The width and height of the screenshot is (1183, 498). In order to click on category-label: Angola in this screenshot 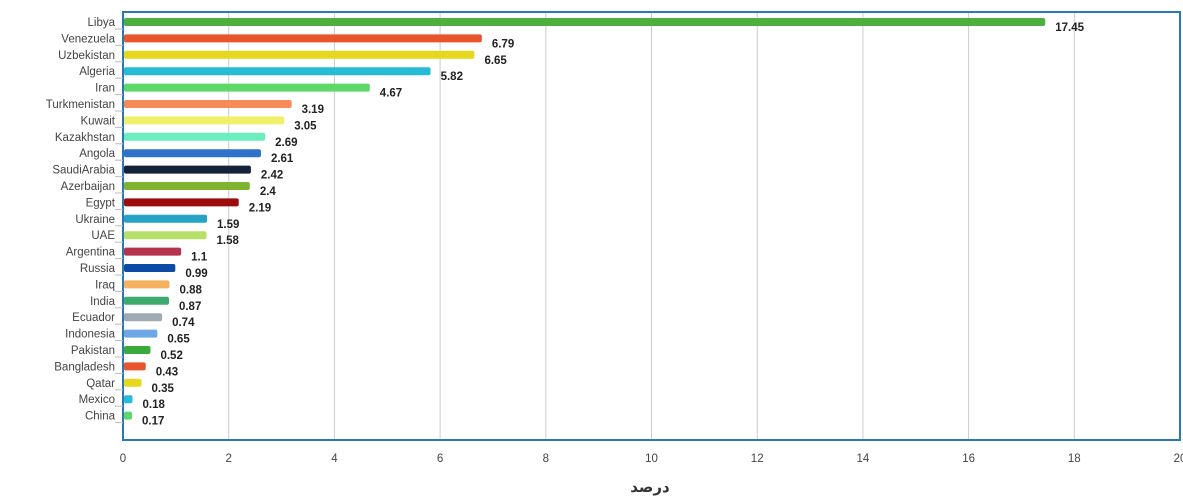, I will do `click(97, 154)`.